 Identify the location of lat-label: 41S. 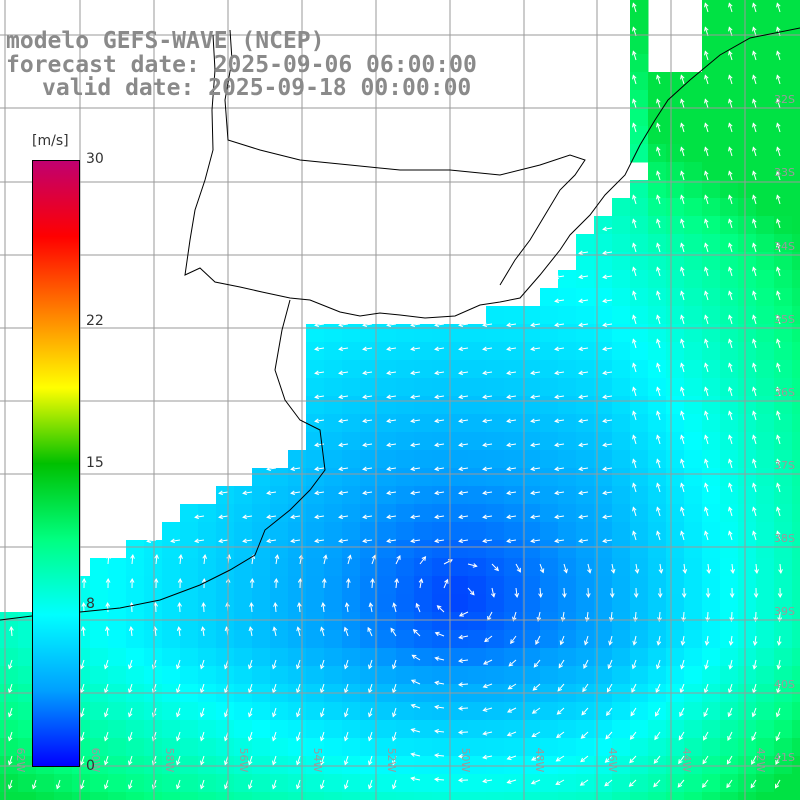
(784, 757).